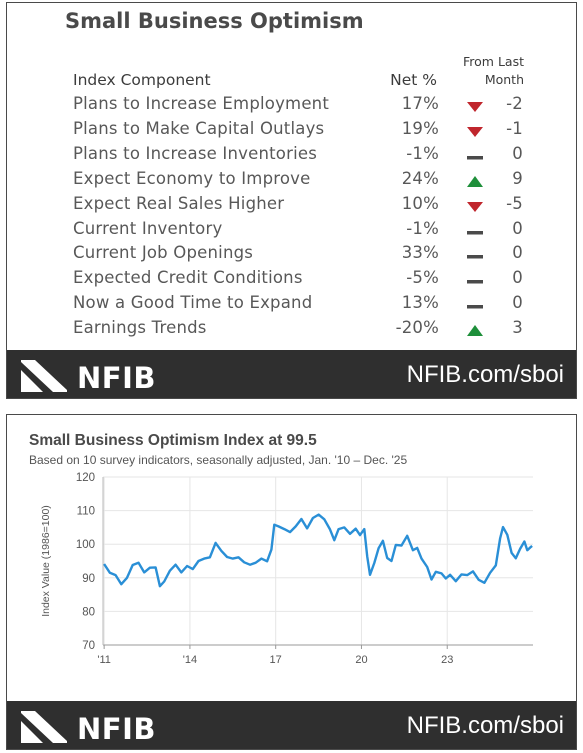 This screenshot has width=583, height=753. Describe the element at coordinates (291, 330) in the screenshot. I see `table-row: Earnings Trends -20% 3` at that location.